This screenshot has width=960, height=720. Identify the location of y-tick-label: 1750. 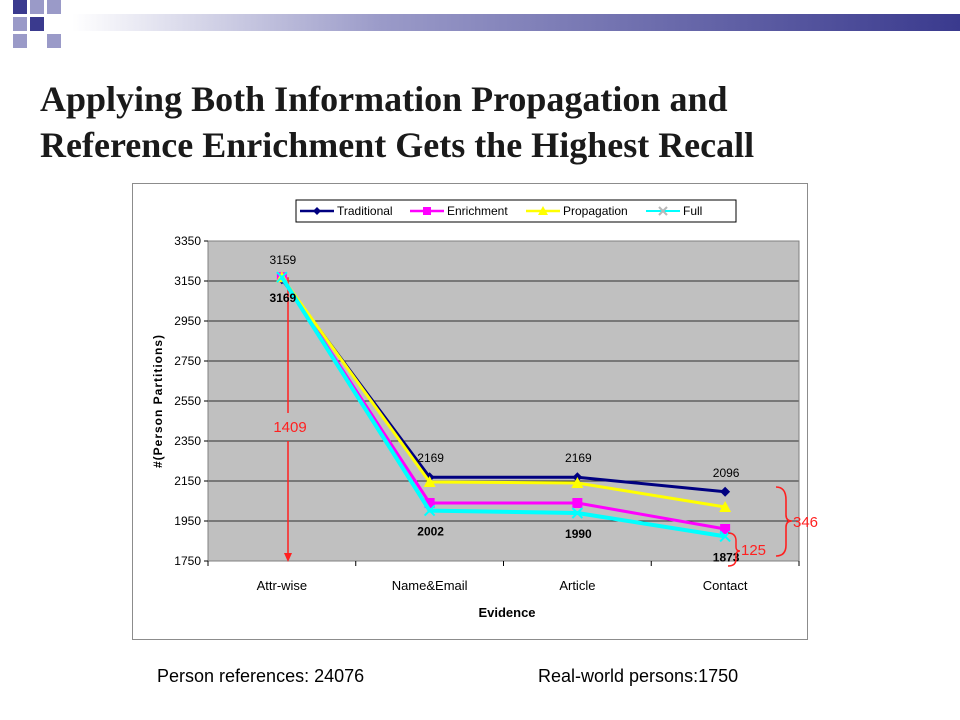
(187, 561).